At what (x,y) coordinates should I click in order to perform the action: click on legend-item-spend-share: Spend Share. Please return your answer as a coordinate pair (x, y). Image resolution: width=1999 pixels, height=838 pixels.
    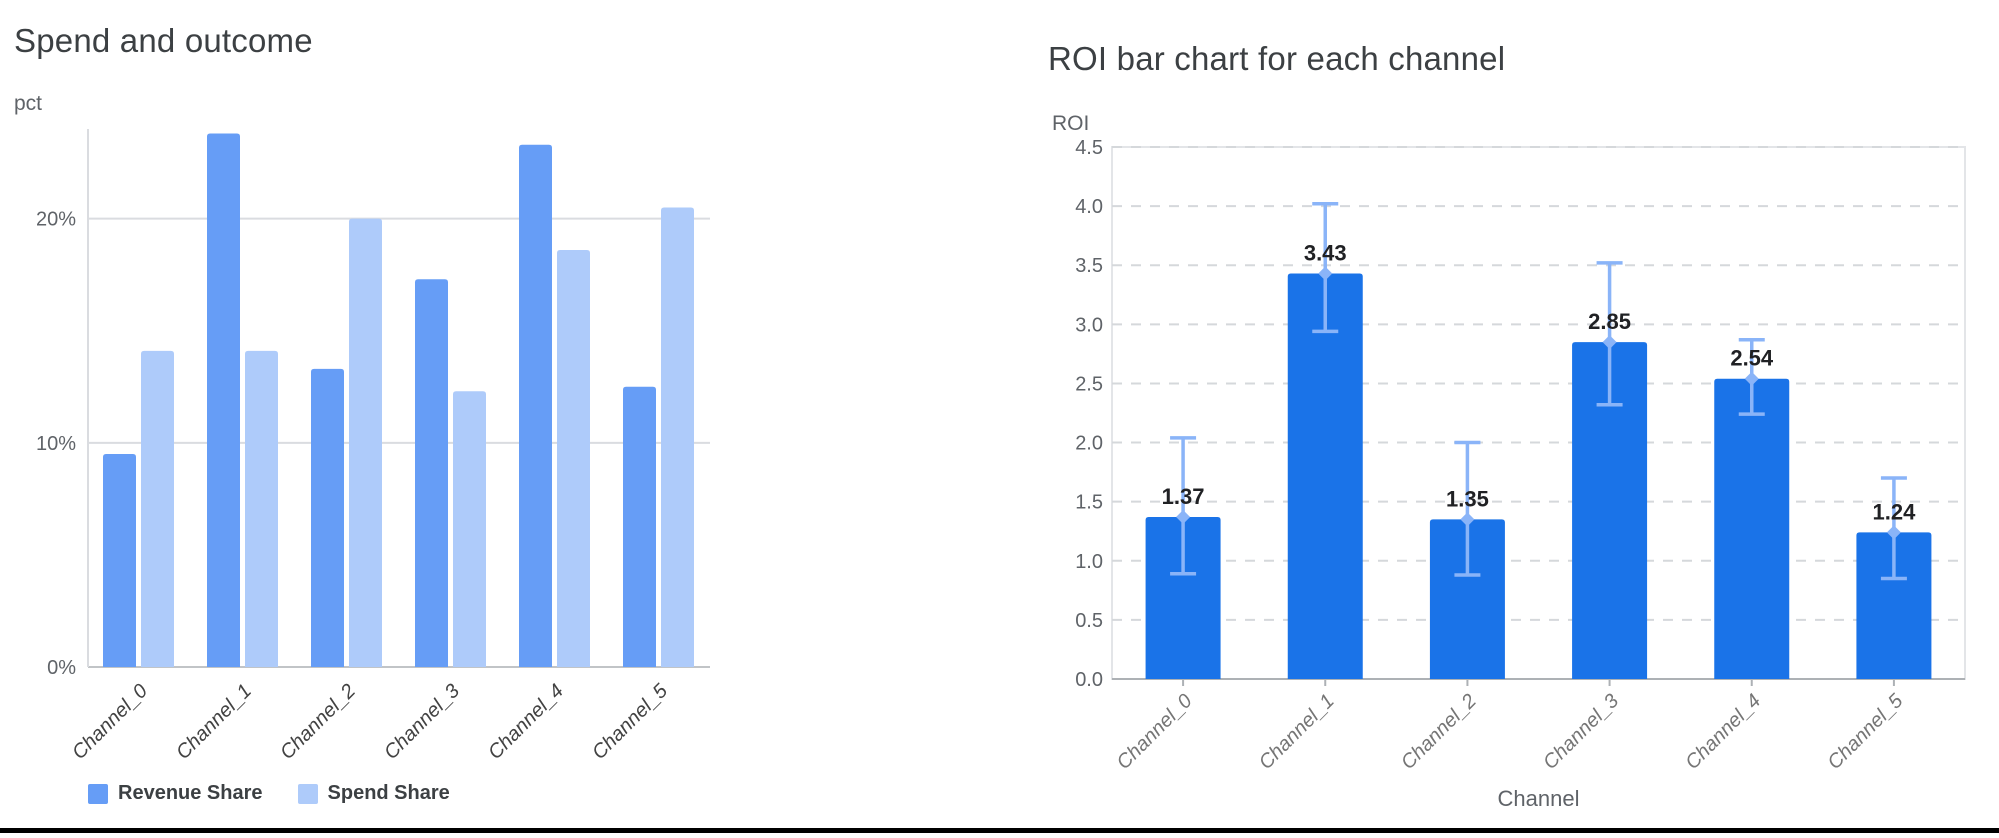
    Looking at the image, I should click on (373, 793).